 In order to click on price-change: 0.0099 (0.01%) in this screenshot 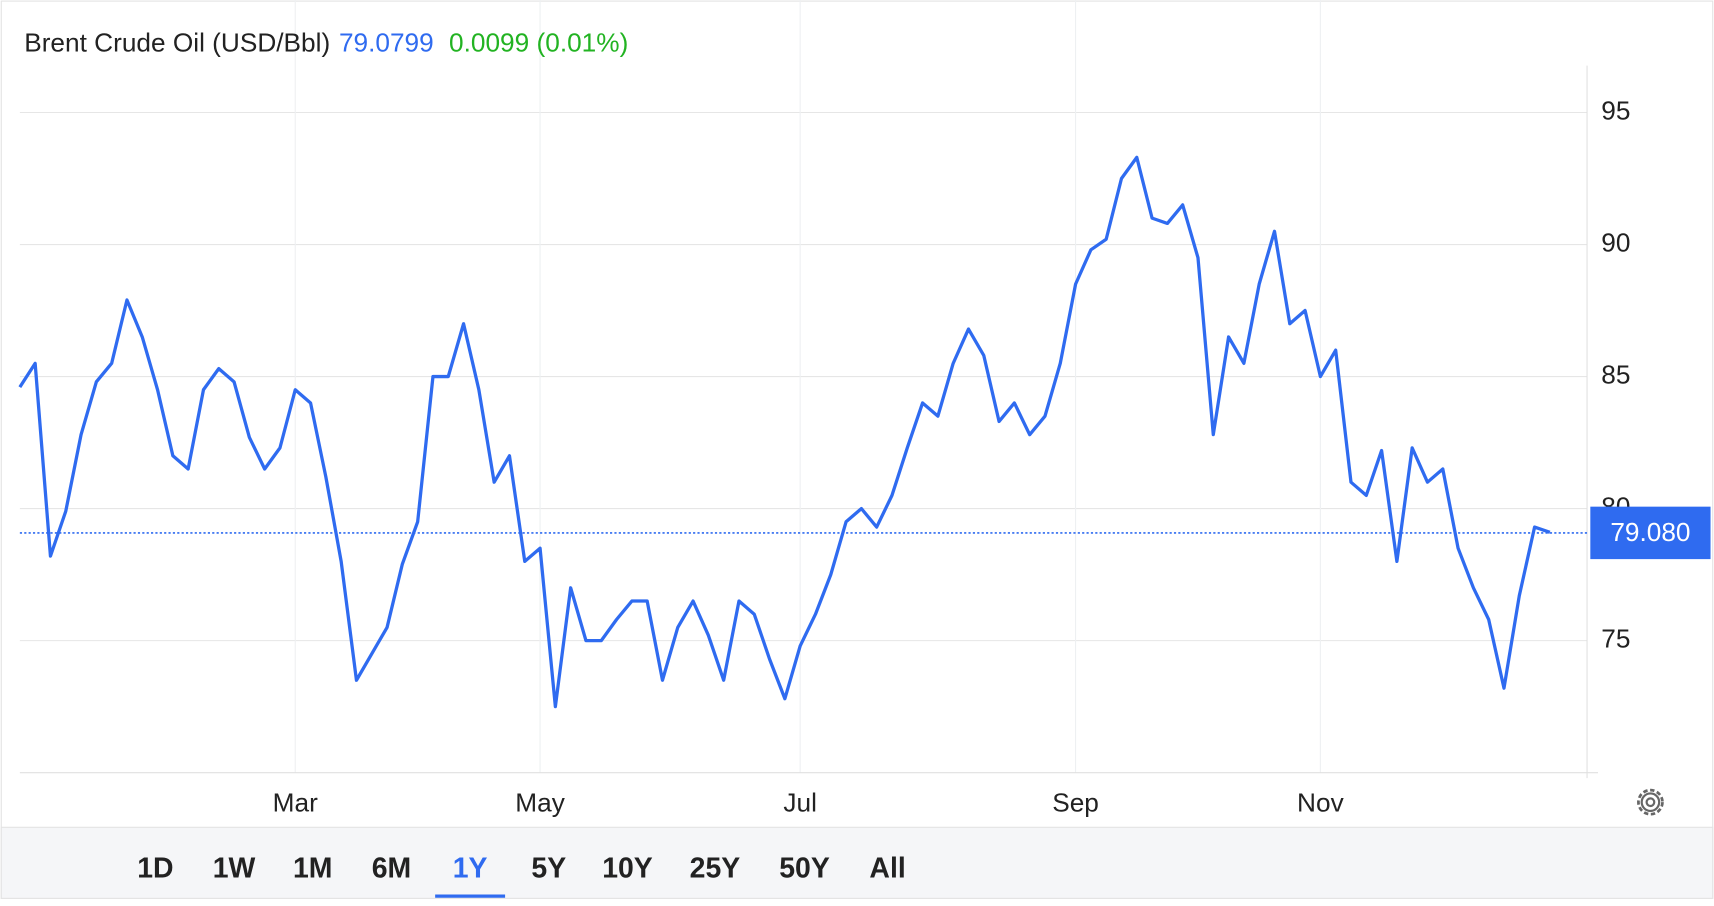, I will do `click(538, 43)`.